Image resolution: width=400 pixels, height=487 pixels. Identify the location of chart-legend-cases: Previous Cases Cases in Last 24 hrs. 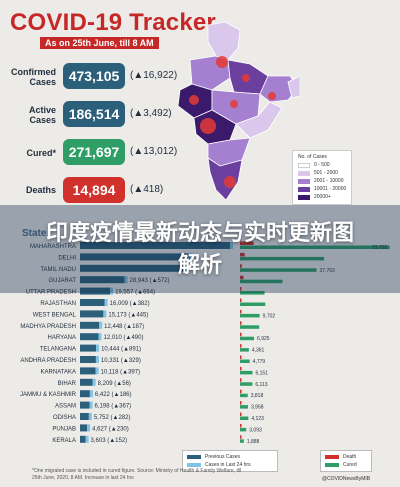
(230, 461).